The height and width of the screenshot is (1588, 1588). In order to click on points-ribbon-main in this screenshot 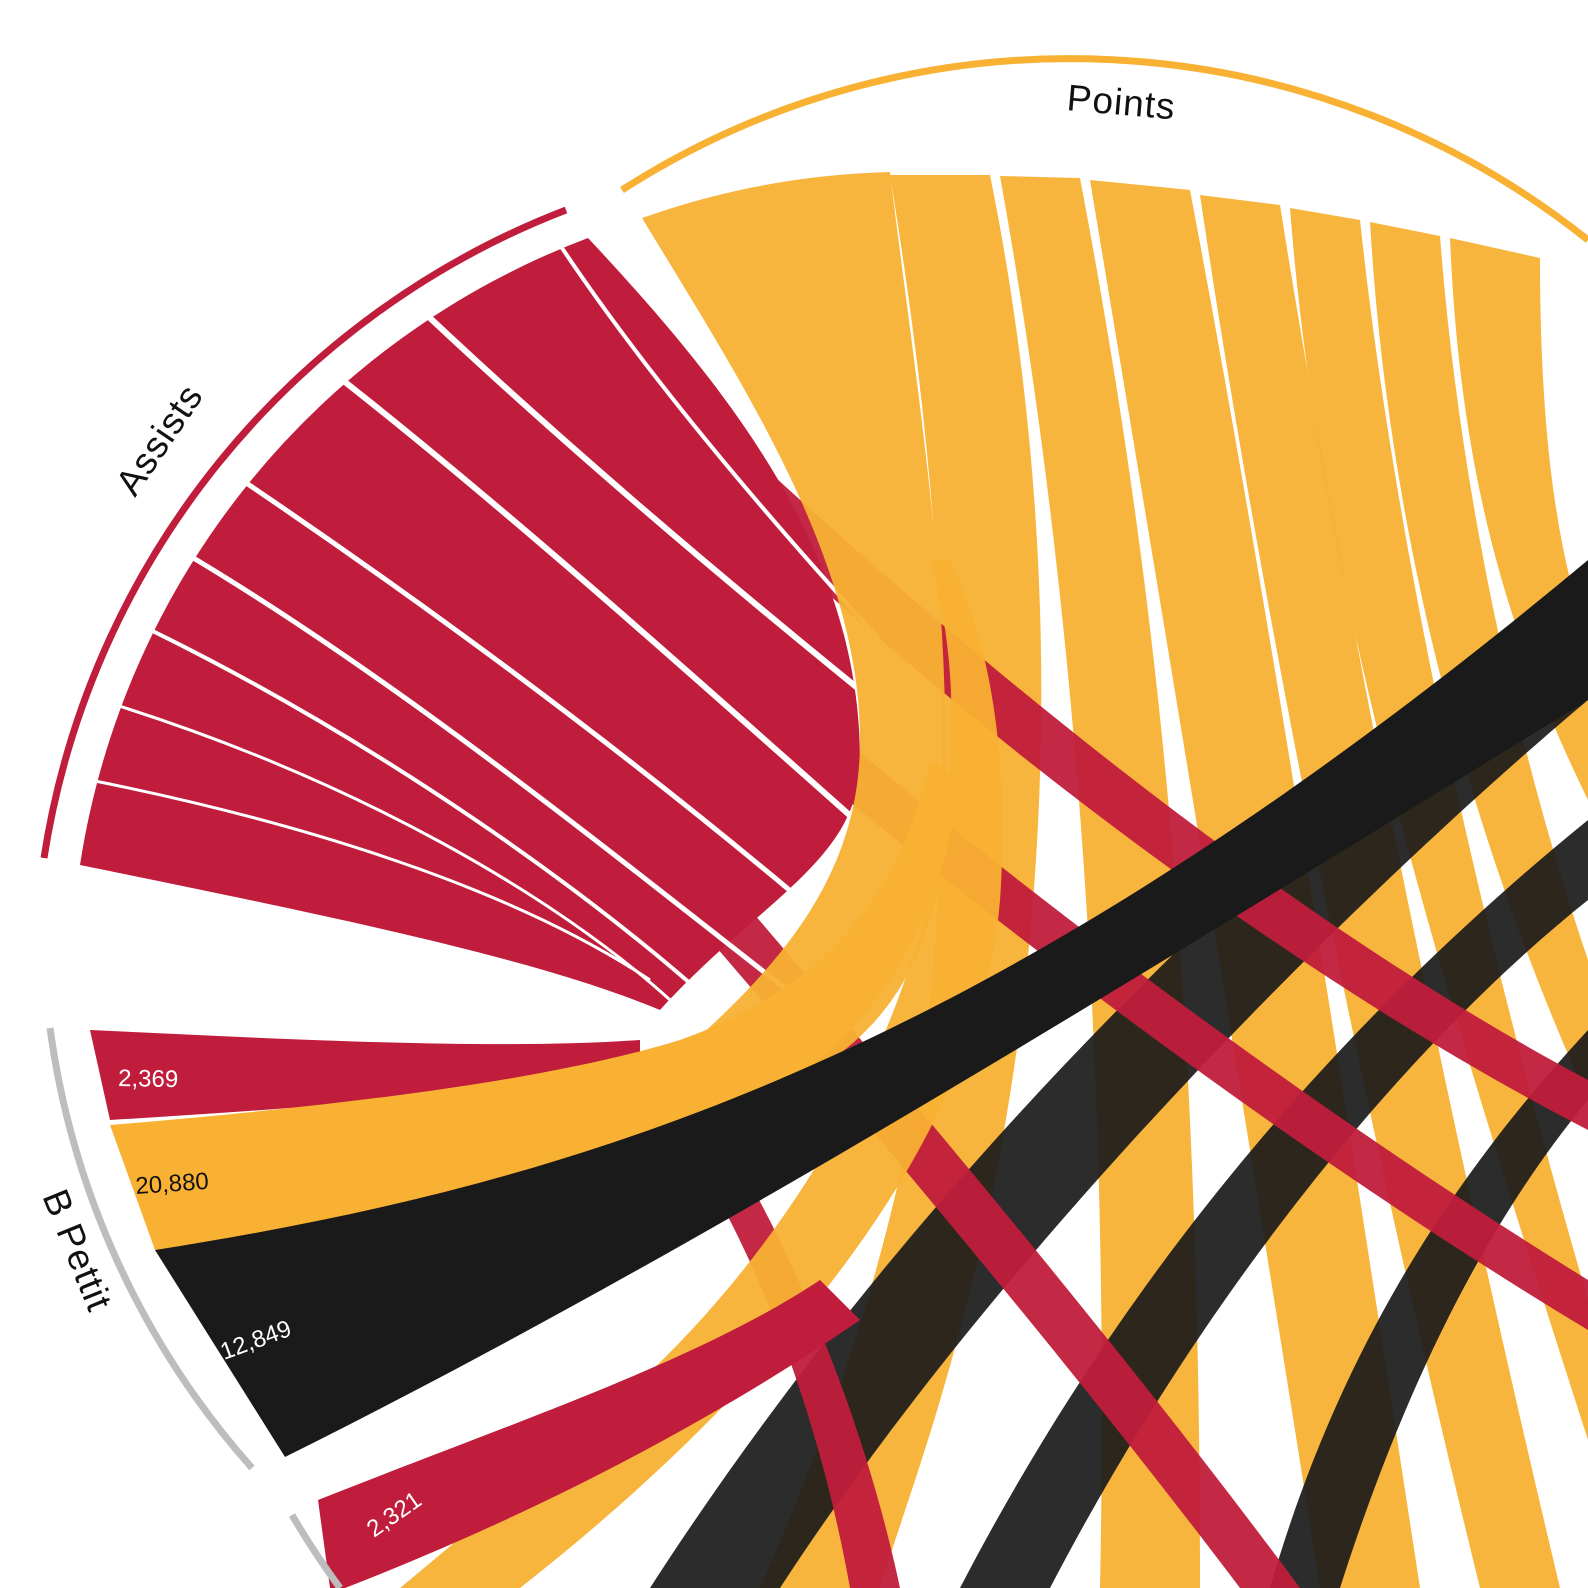, I will do `click(773, 646)`.